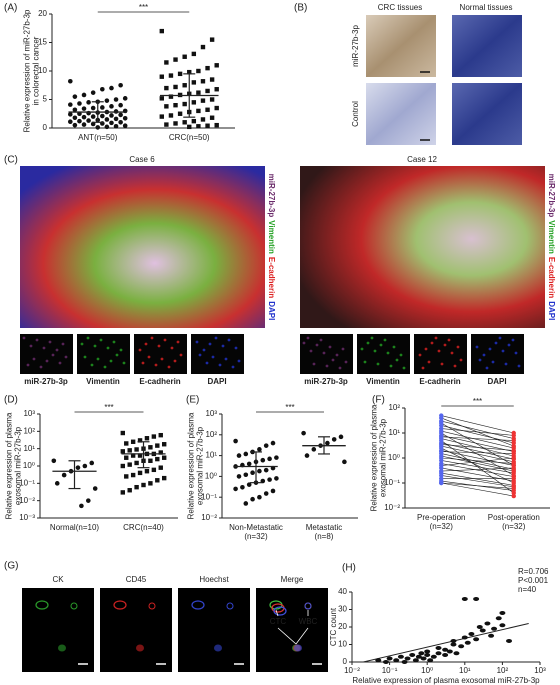  What do you see at coordinates (143, 7) in the screenshot?
I see `significance-label: ***` at bounding box center [143, 7].